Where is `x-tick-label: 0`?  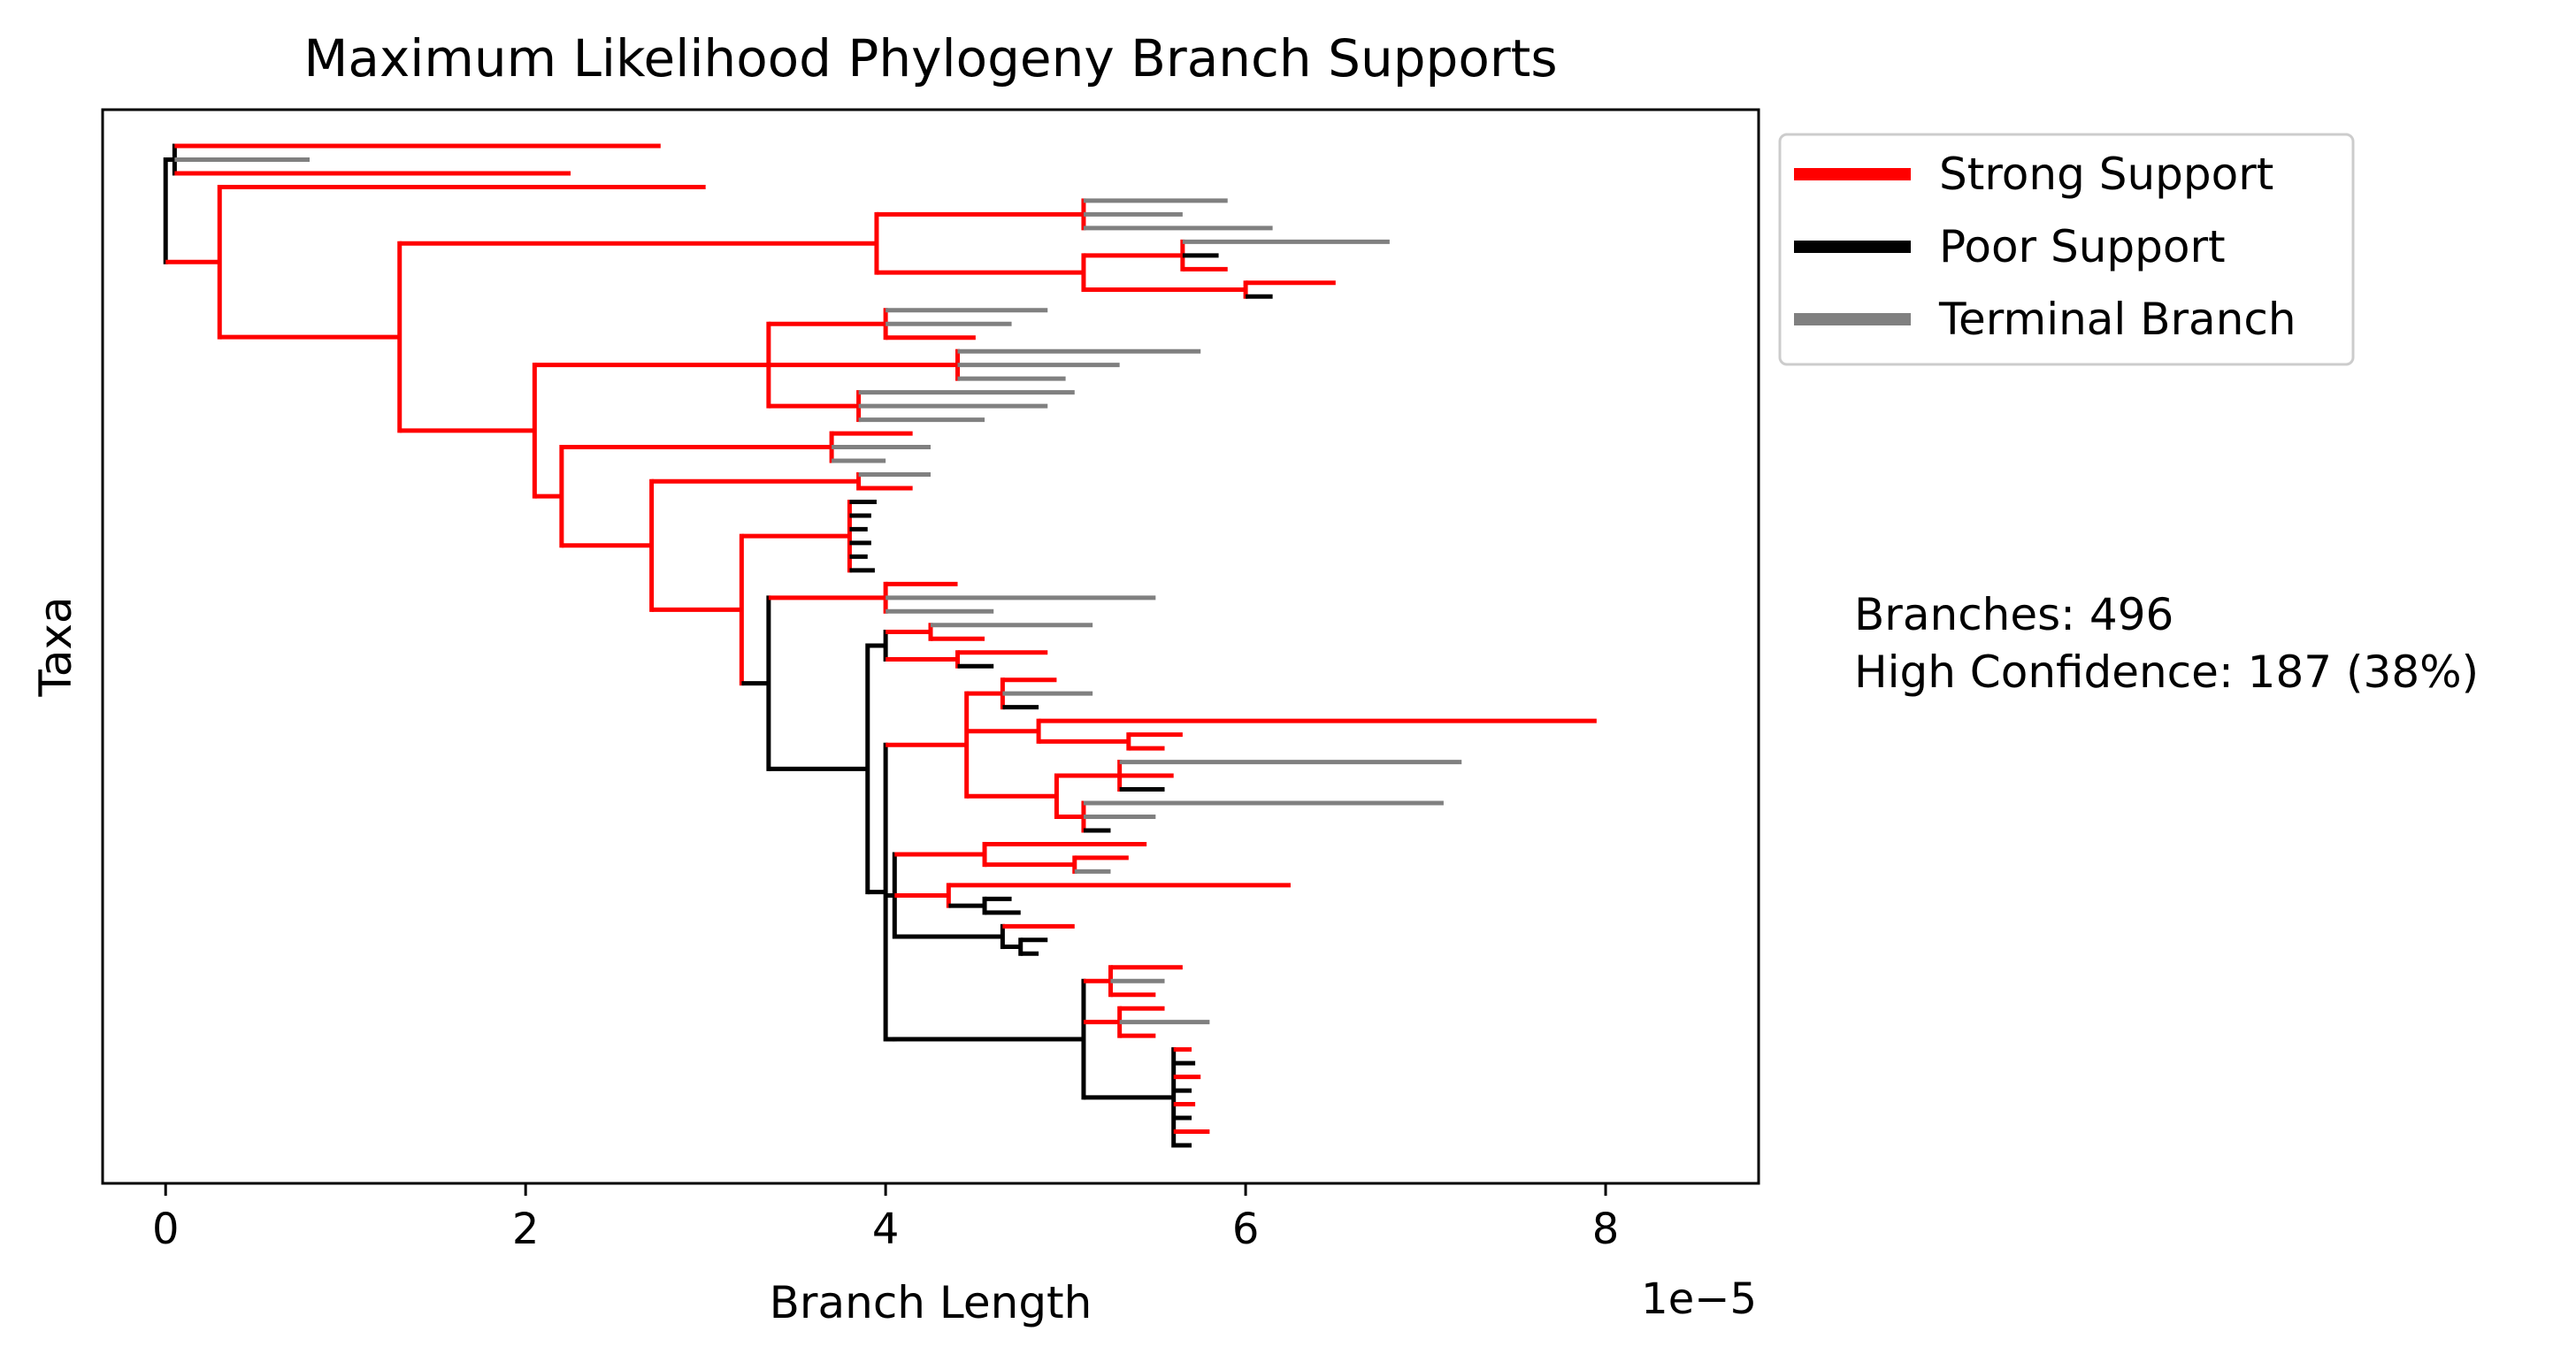
x-tick-label: 0 is located at coordinates (166, 1229).